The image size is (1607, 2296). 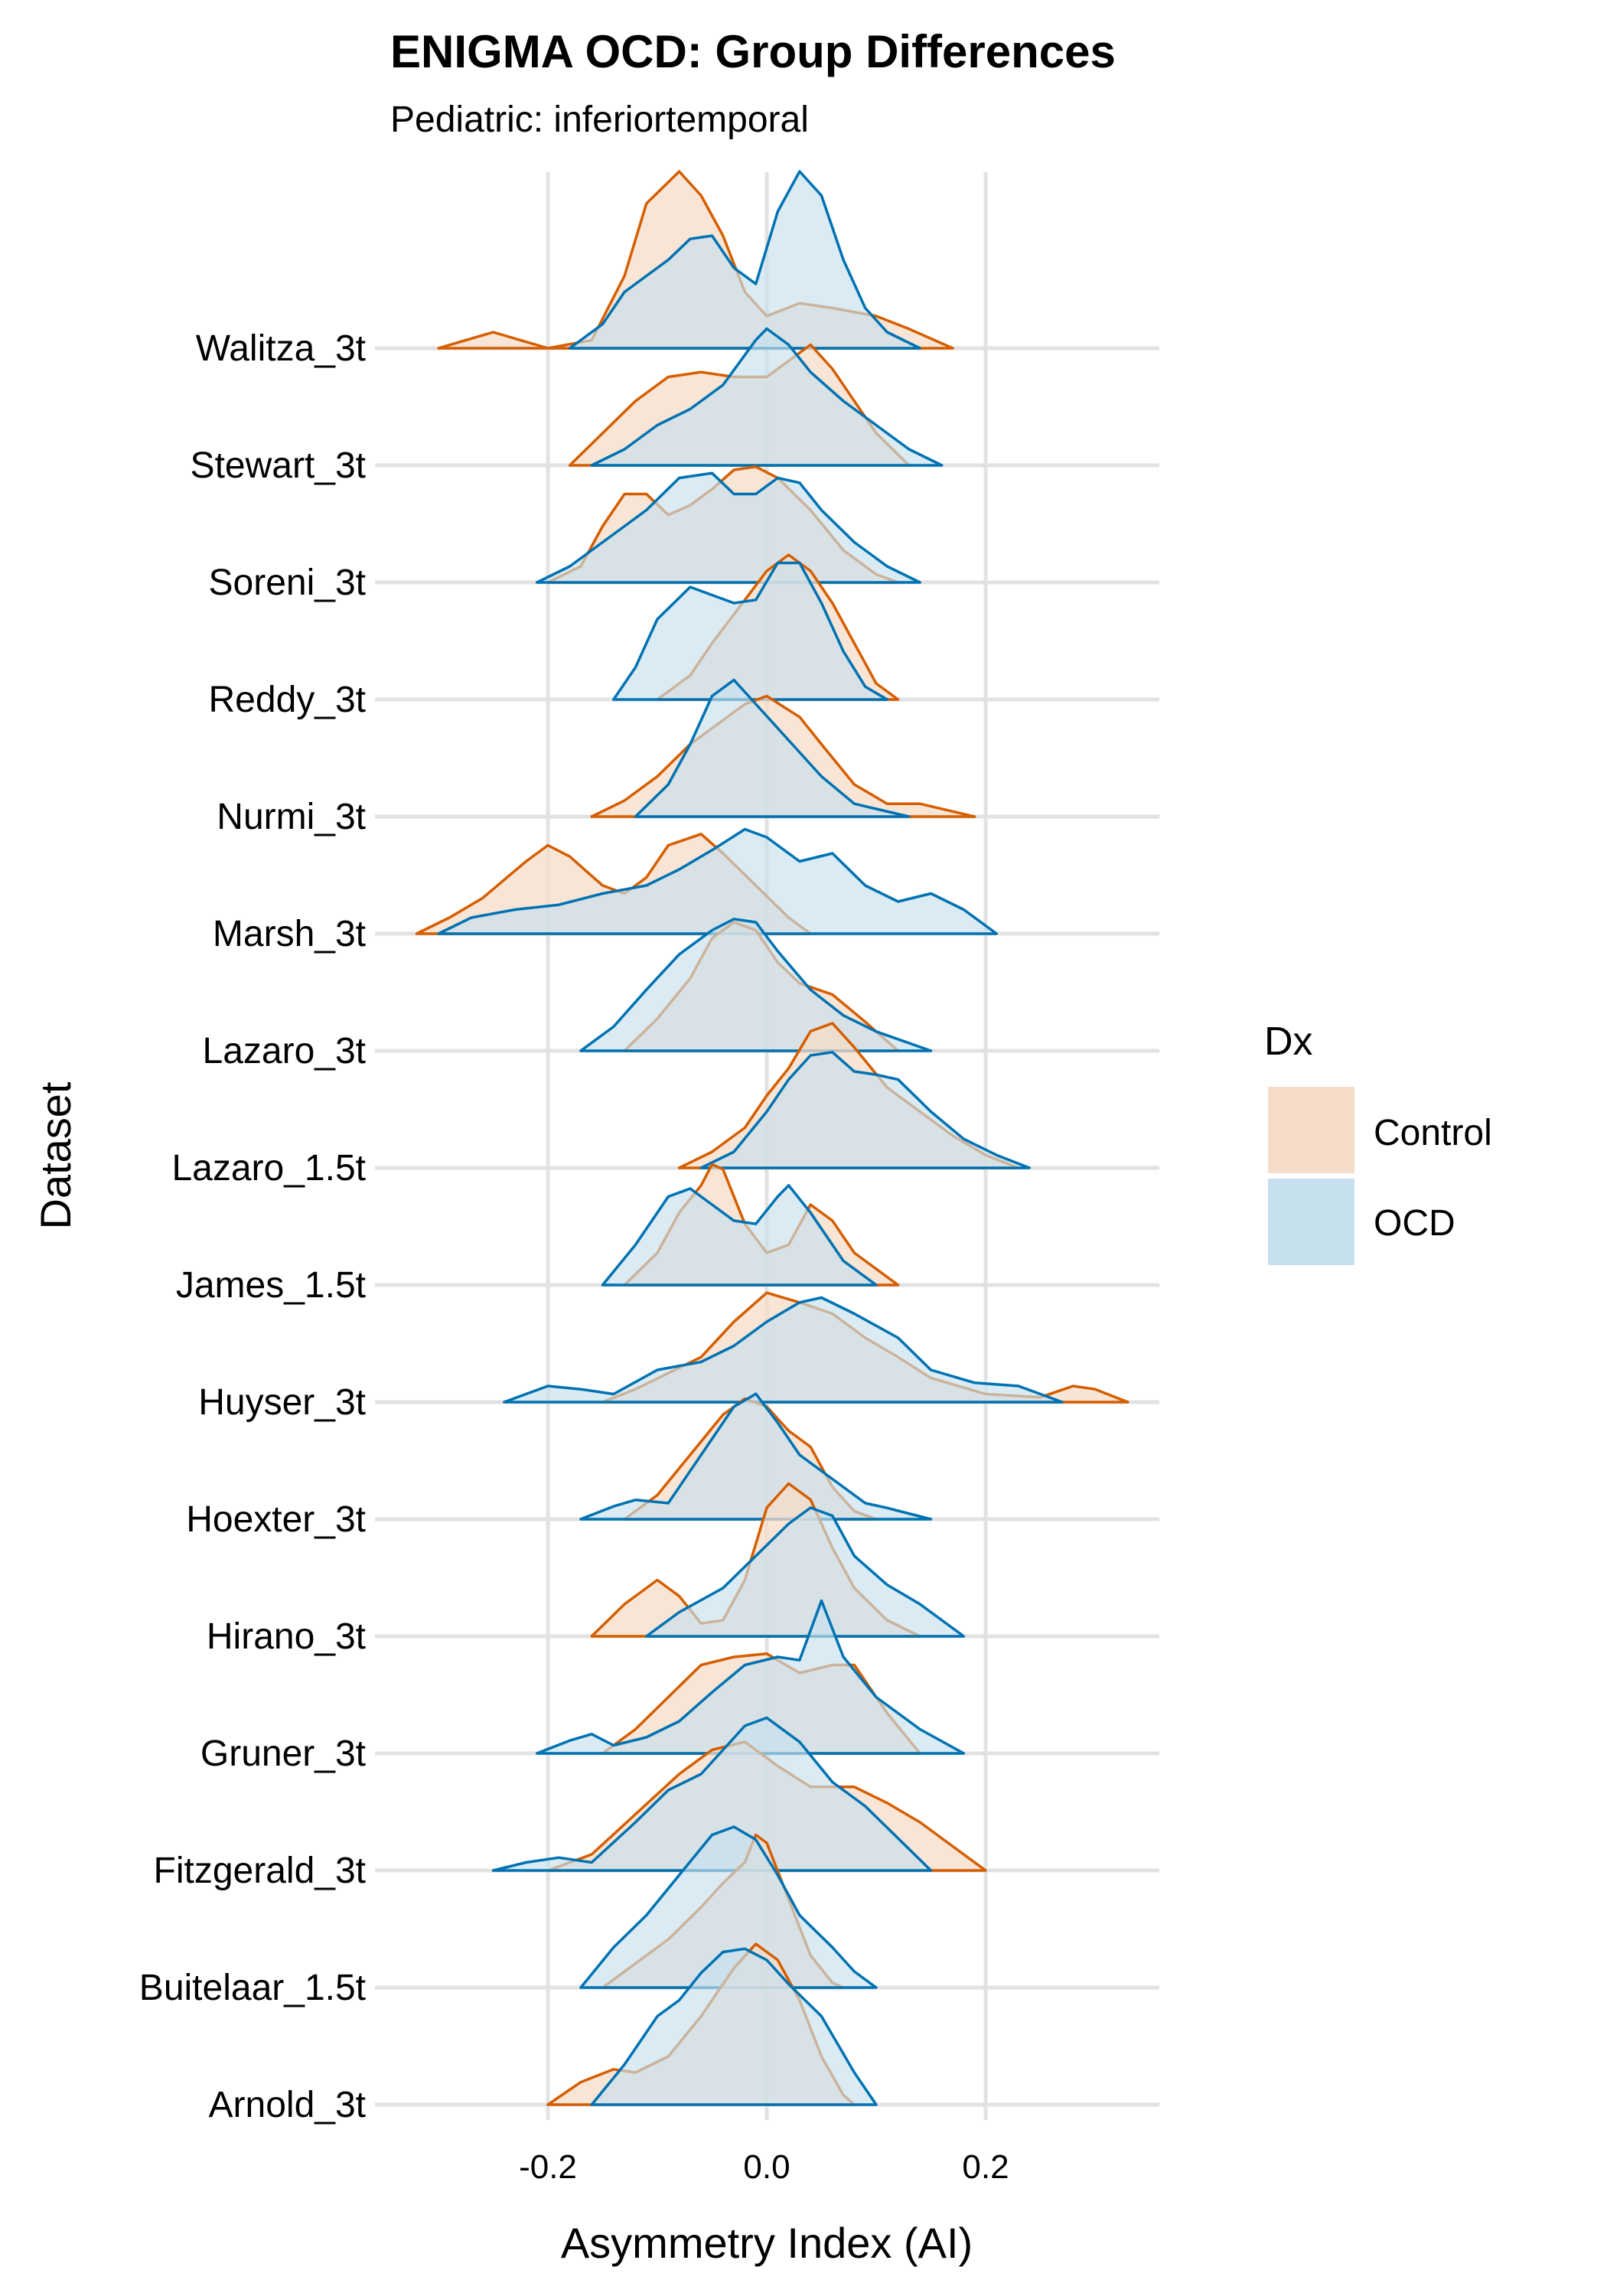 I want to click on y-axis-title: Dataset, so click(x=55, y=1155).